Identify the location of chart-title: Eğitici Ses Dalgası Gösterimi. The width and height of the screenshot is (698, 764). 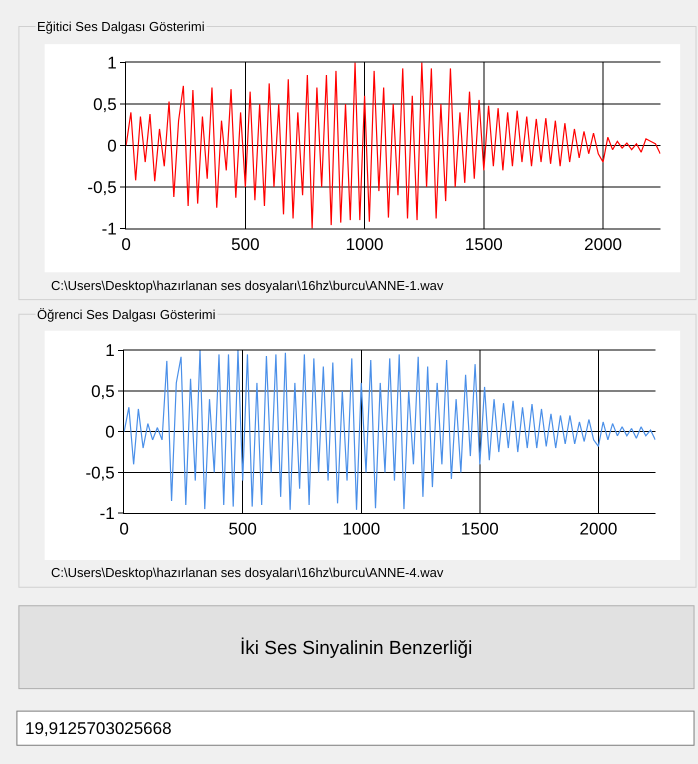
(121, 26).